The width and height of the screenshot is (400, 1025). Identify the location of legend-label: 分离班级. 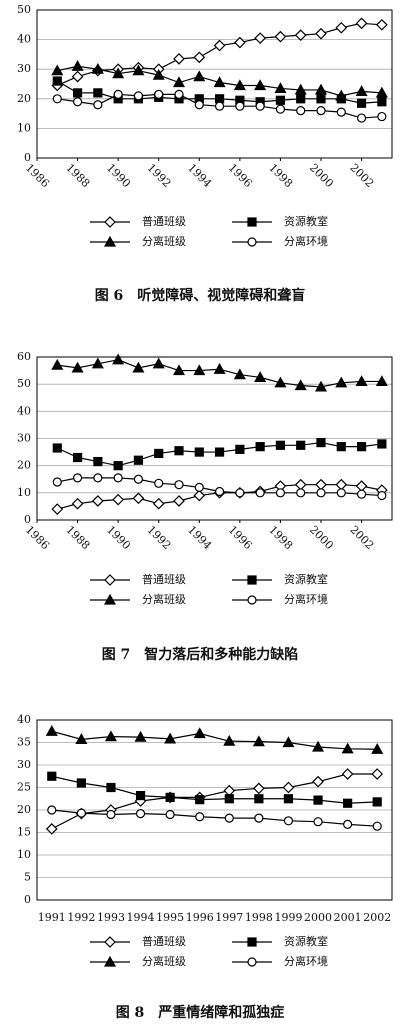
(164, 961).